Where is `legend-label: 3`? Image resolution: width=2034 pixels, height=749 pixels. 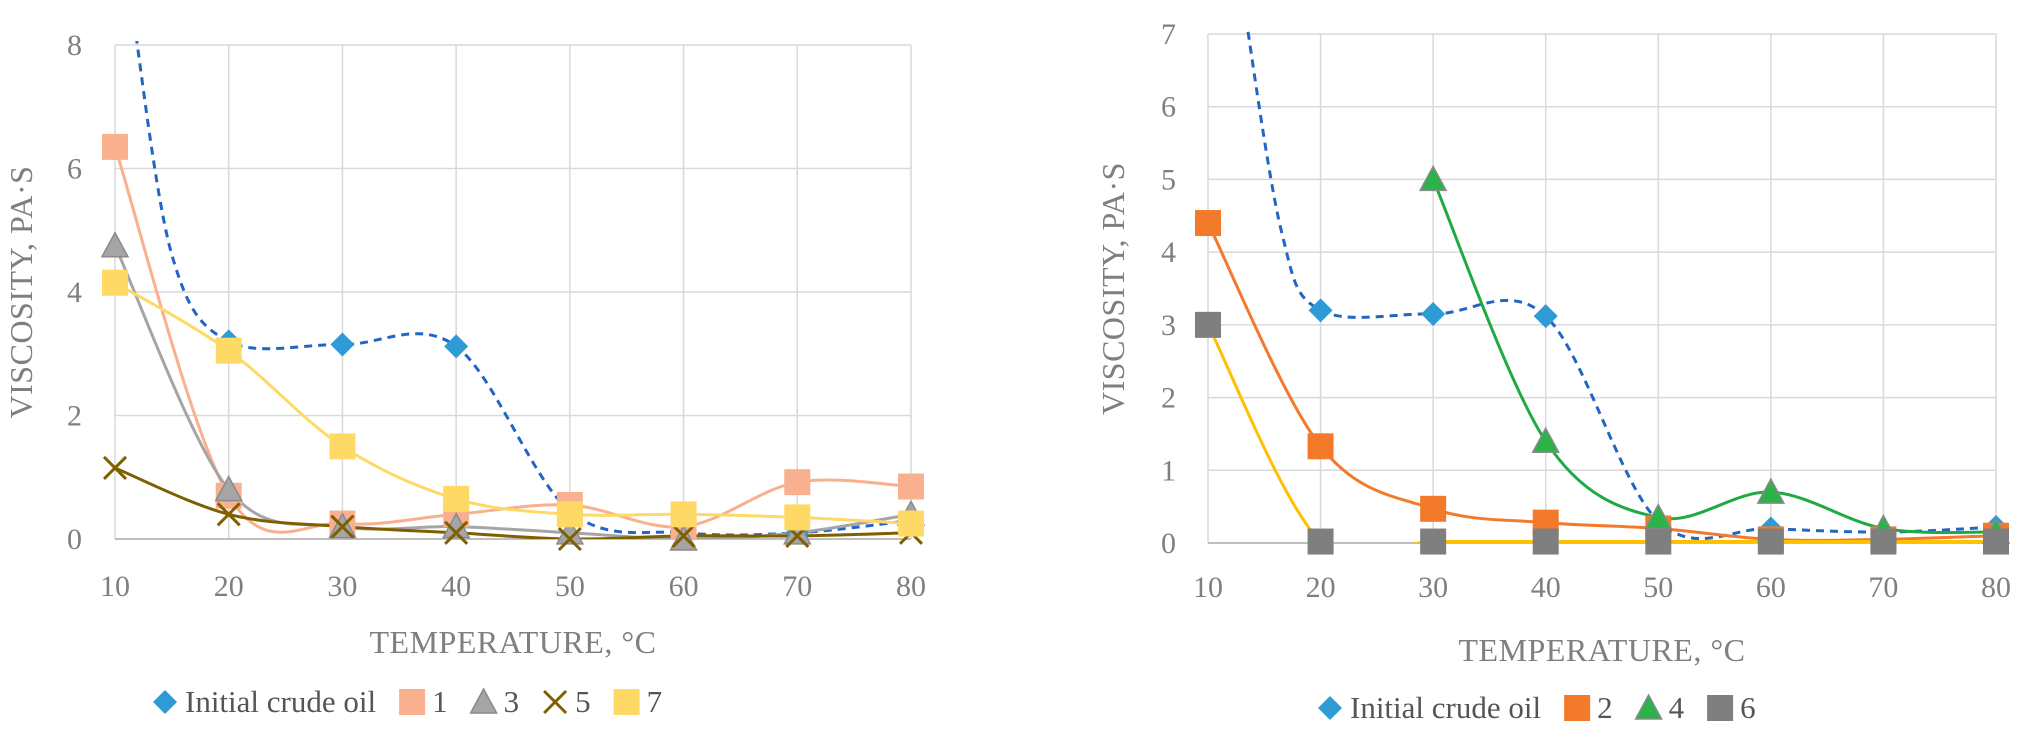 legend-label: 3 is located at coordinates (512, 701).